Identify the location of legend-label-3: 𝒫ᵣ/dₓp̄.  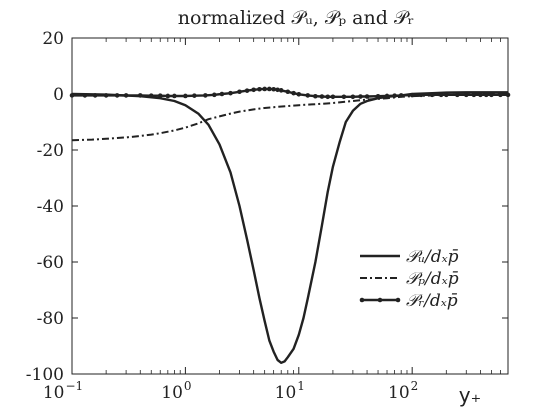
(432, 301).